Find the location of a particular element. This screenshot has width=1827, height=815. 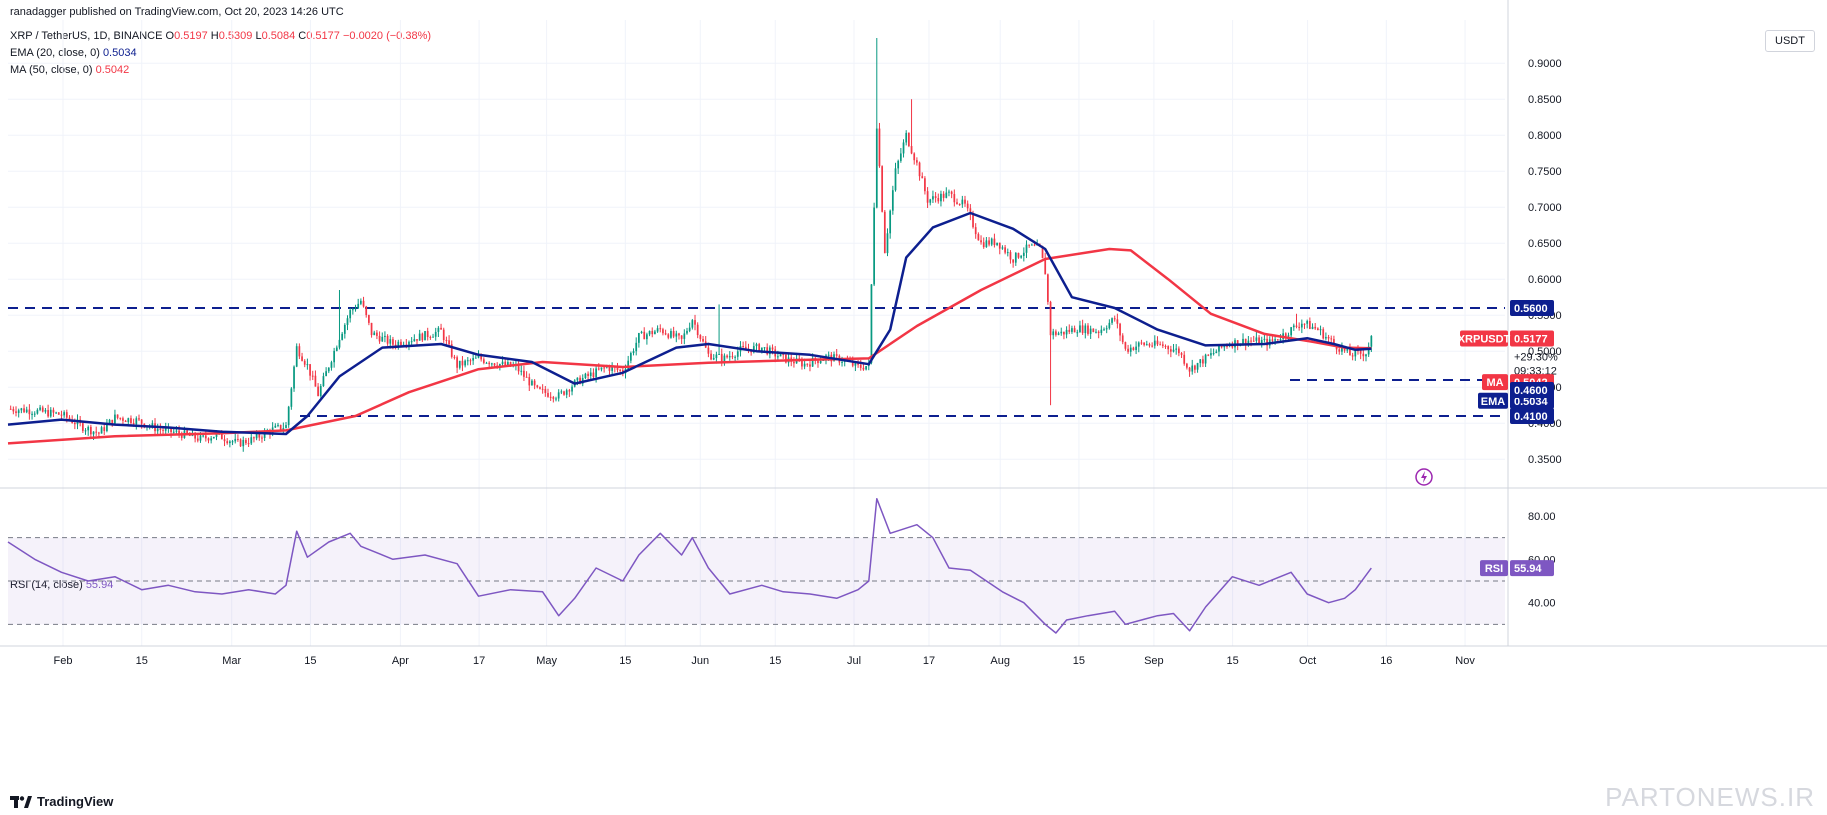

price-tick-label: 0.6500 is located at coordinates (1545, 244).